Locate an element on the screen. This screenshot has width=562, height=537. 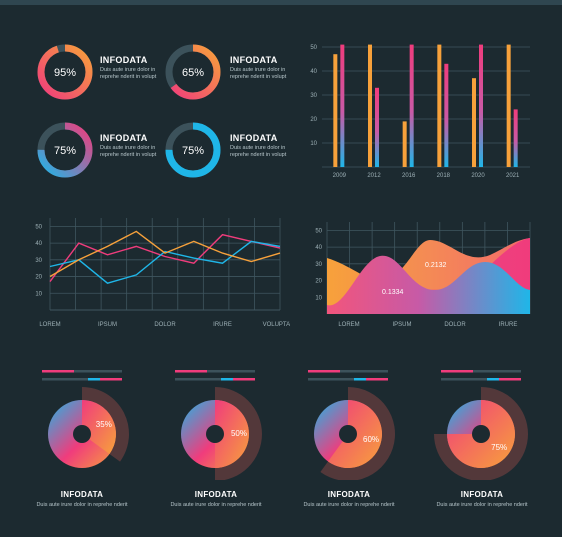
area-ytick-label: 50 is located at coordinates (318, 231).